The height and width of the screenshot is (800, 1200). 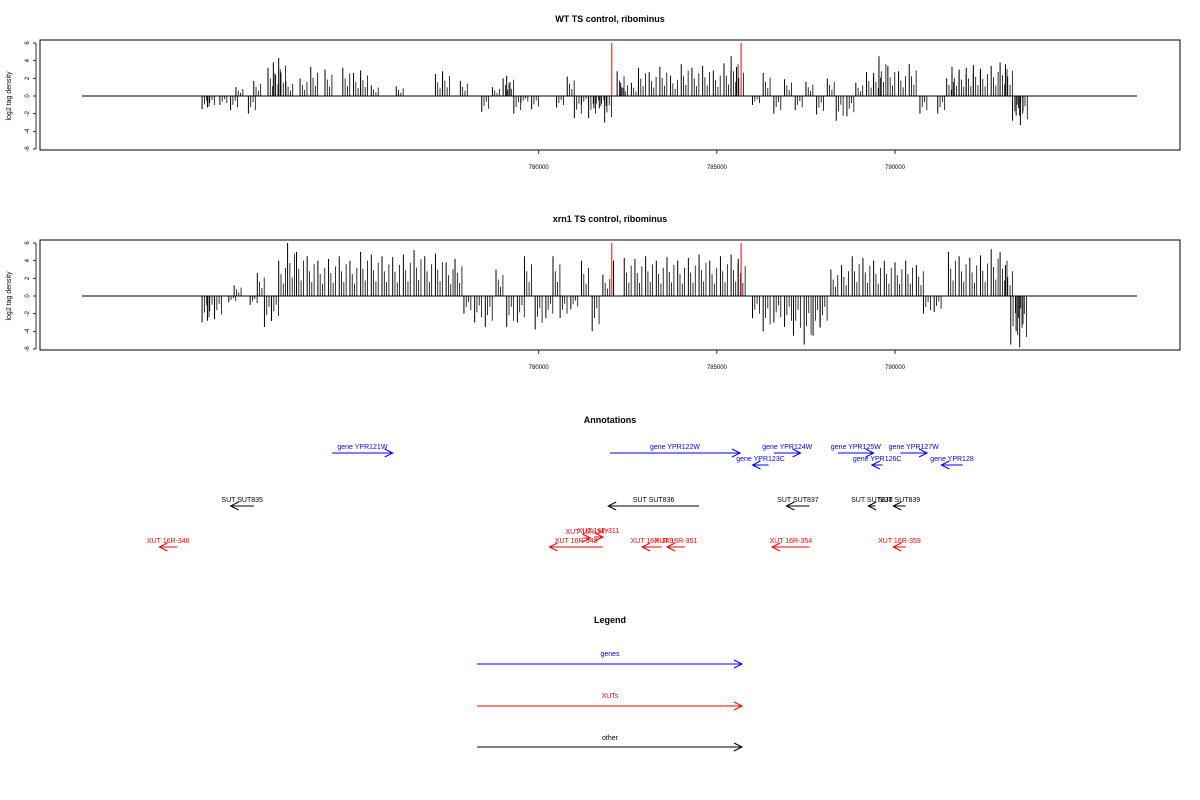 I want to click on annotation-feature: gene YPR125W, so click(x=856, y=451).